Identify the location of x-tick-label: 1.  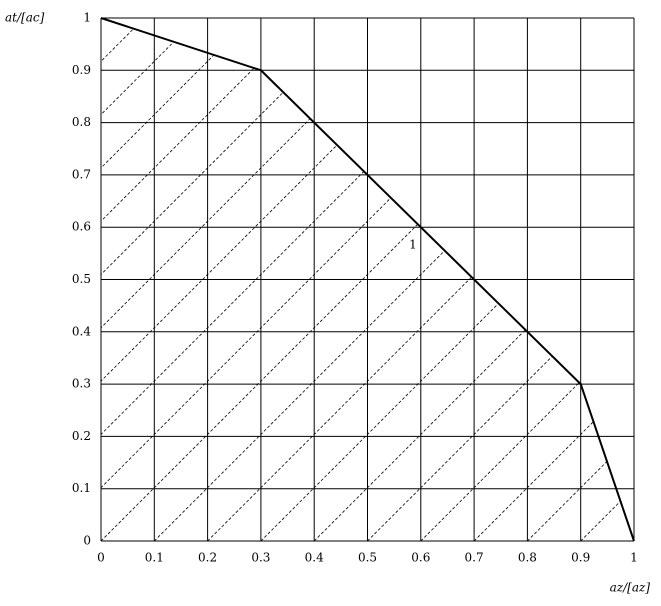
(634, 558).